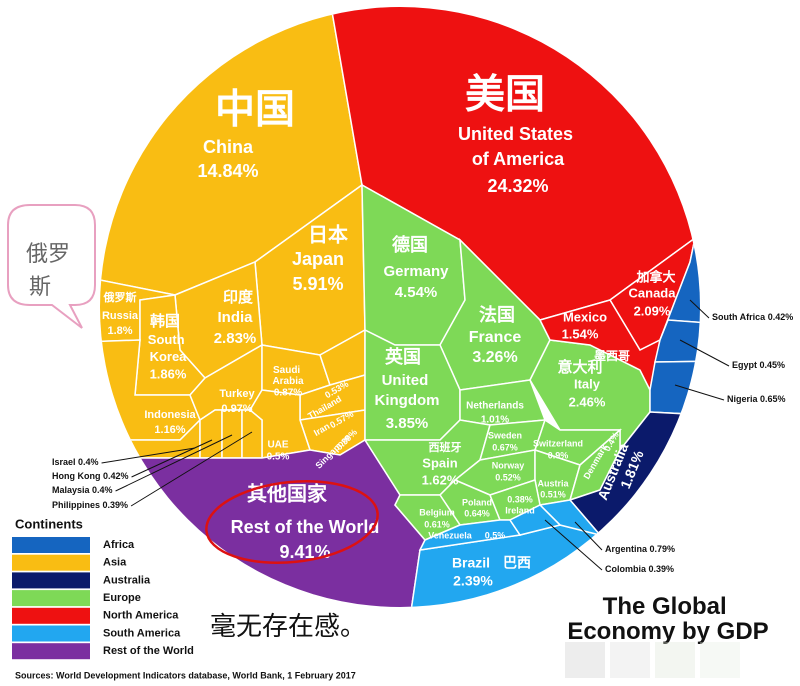  I want to click on country-name: Israel, so click(64, 462).